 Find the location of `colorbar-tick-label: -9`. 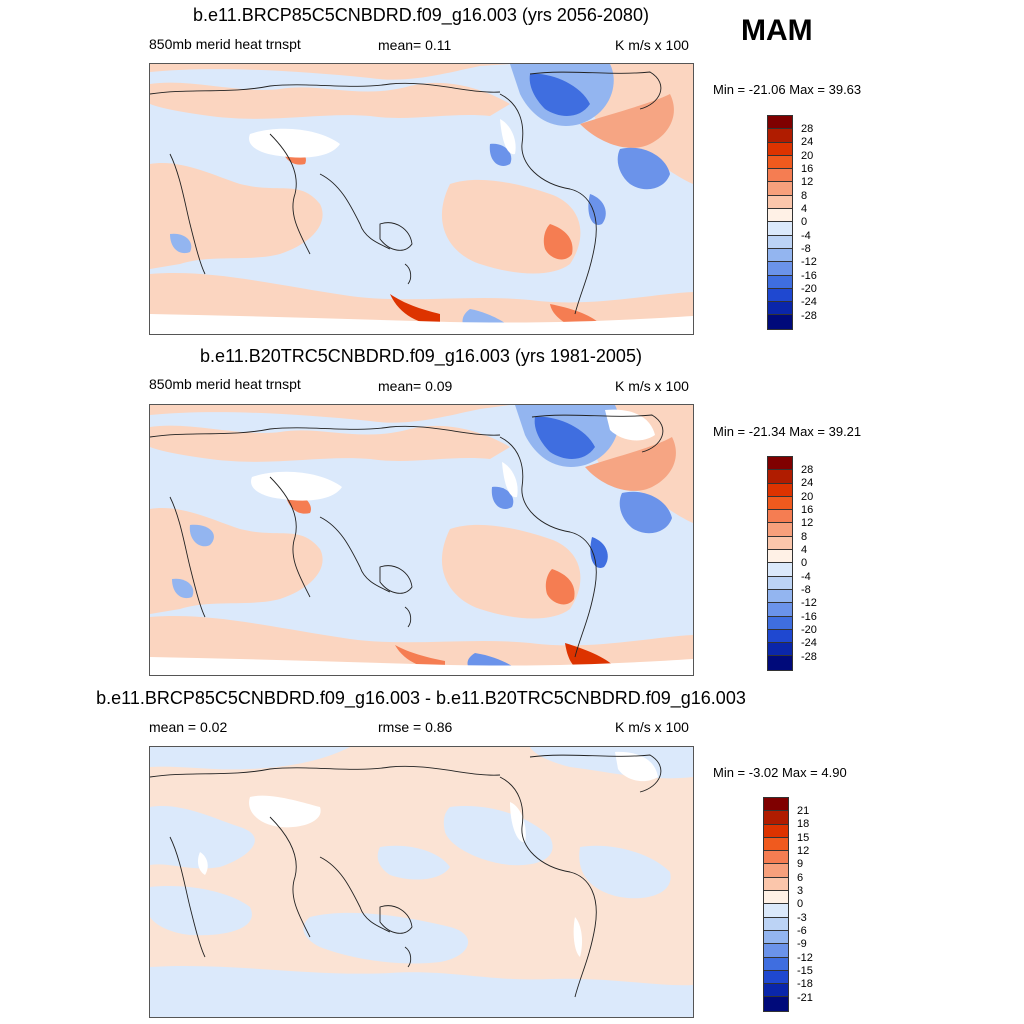

colorbar-tick-label: -9 is located at coordinates (802, 944).